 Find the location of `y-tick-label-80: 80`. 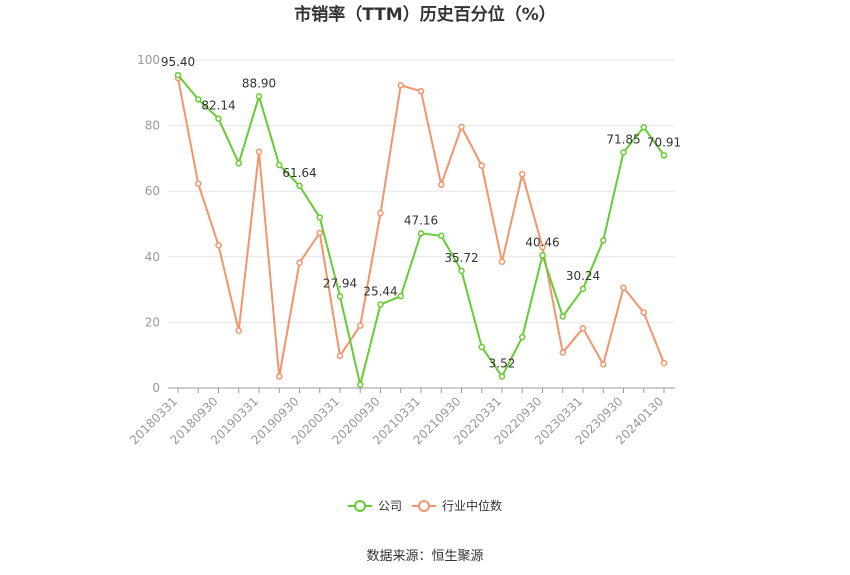

y-tick-label-80: 80 is located at coordinates (152, 126).